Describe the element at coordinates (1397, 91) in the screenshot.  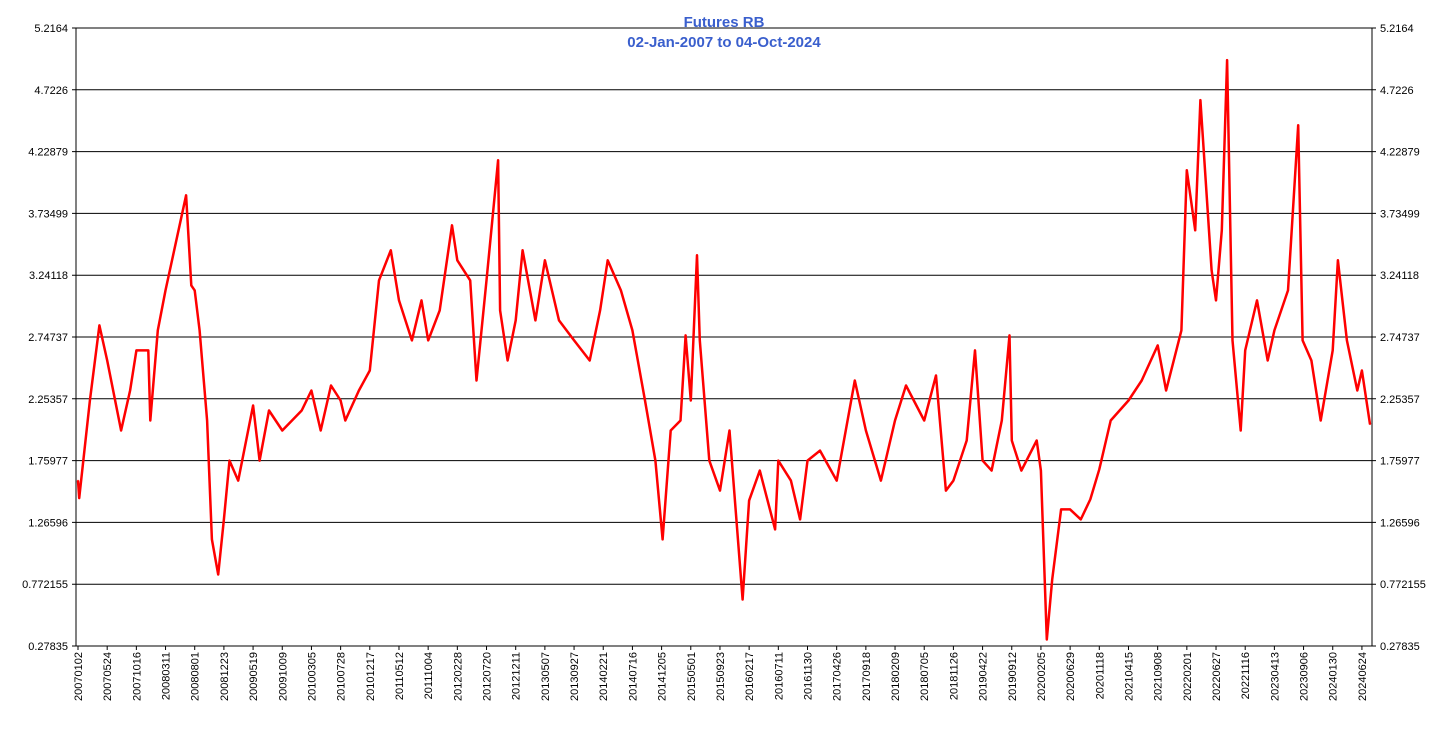
I see `y-tick-label-right: 4.7226` at that location.